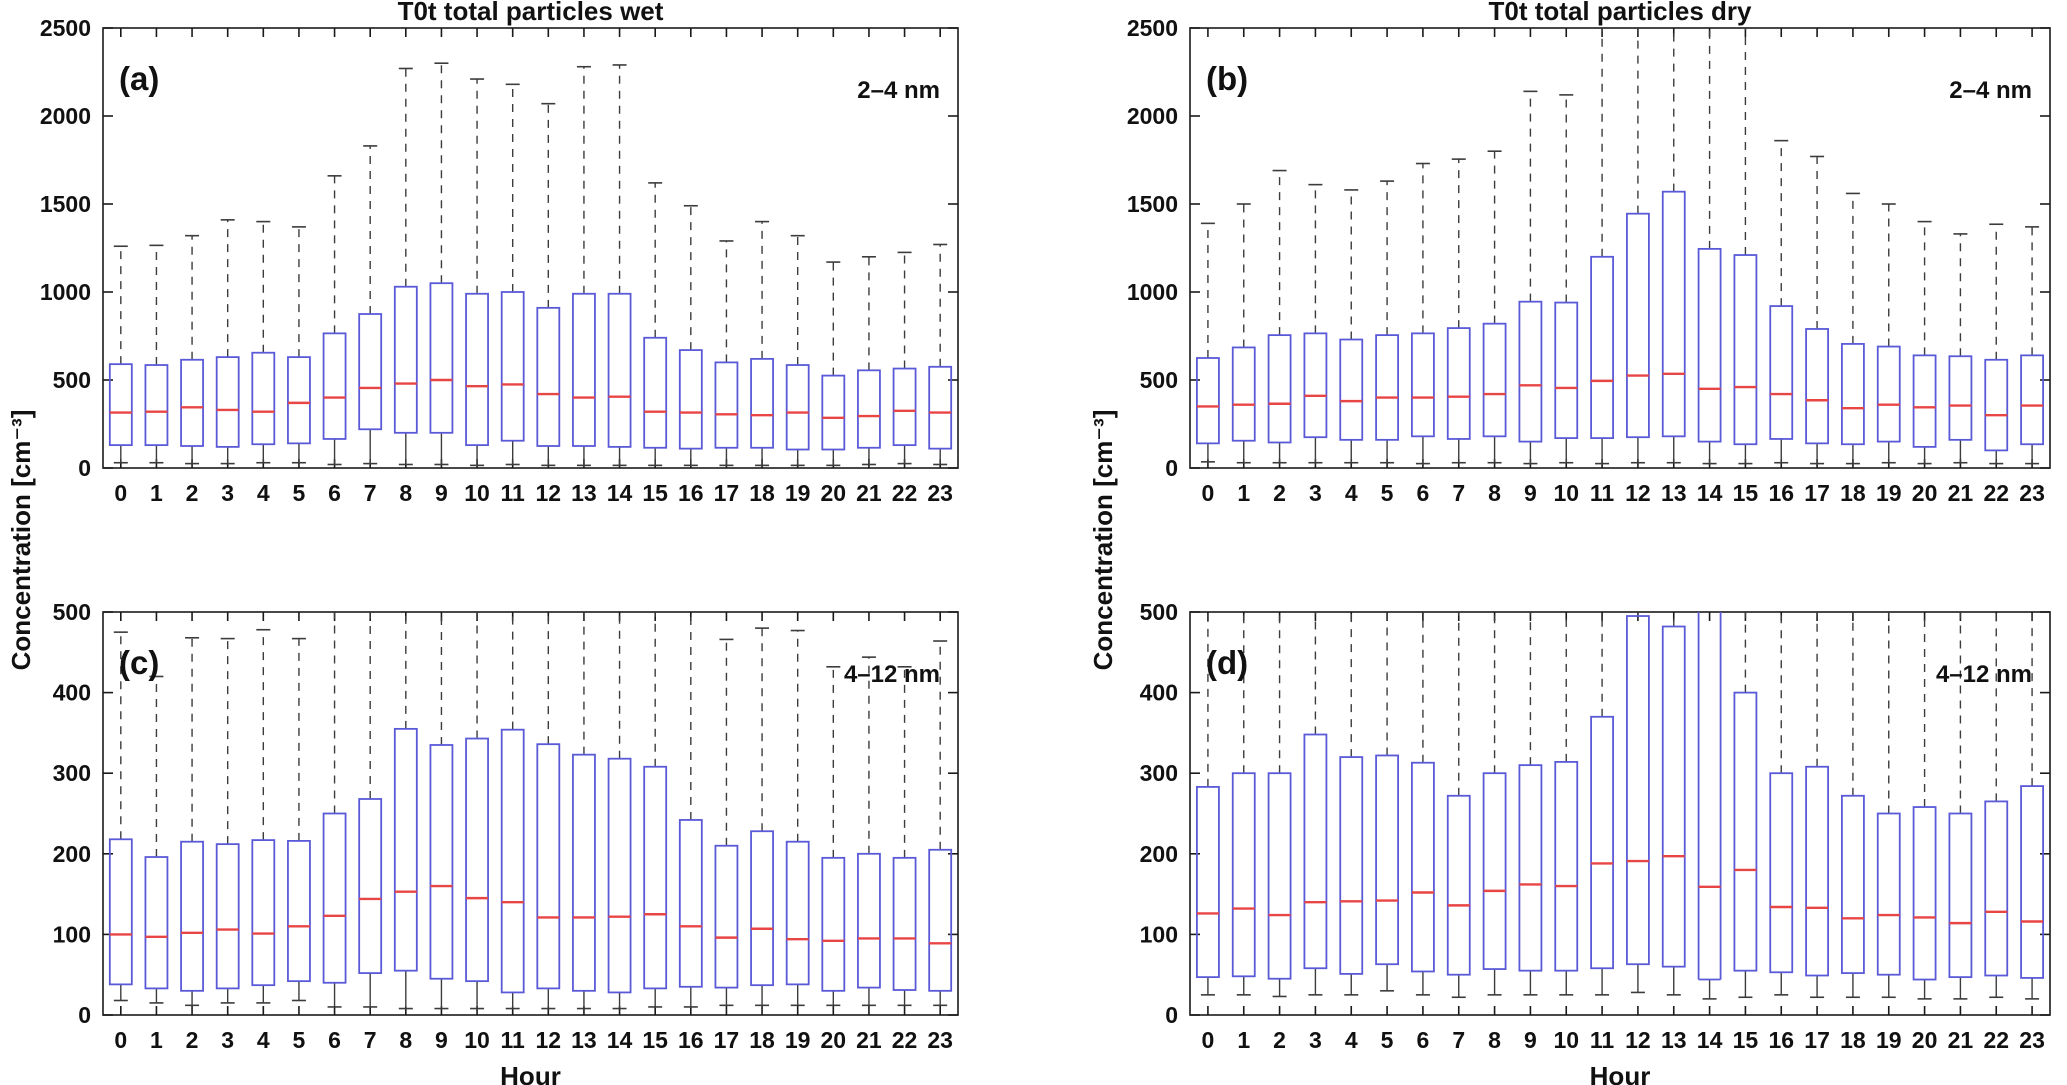 The width and height of the screenshot is (2067, 1085). What do you see at coordinates (1159, 693) in the screenshot?
I see `y-tick-label: 400` at bounding box center [1159, 693].